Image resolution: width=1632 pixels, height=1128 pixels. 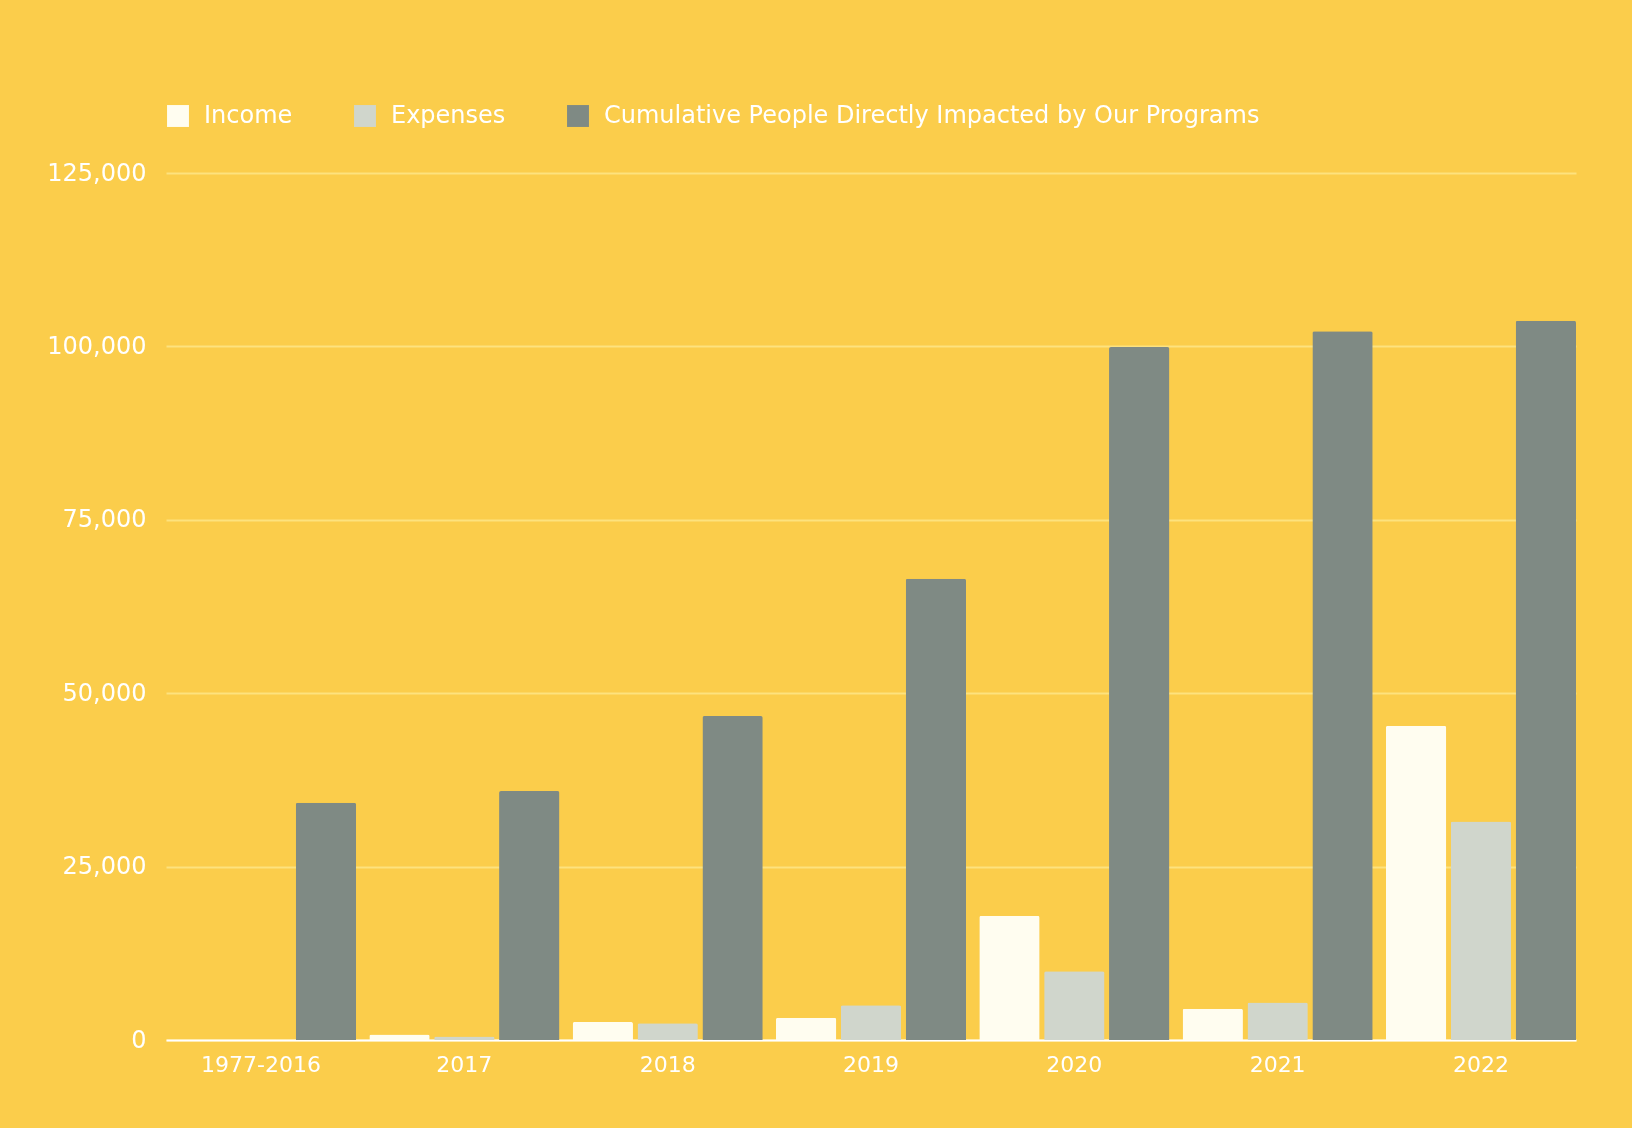 What do you see at coordinates (248, 115) in the screenshot?
I see `legend-label: Income` at bounding box center [248, 115].